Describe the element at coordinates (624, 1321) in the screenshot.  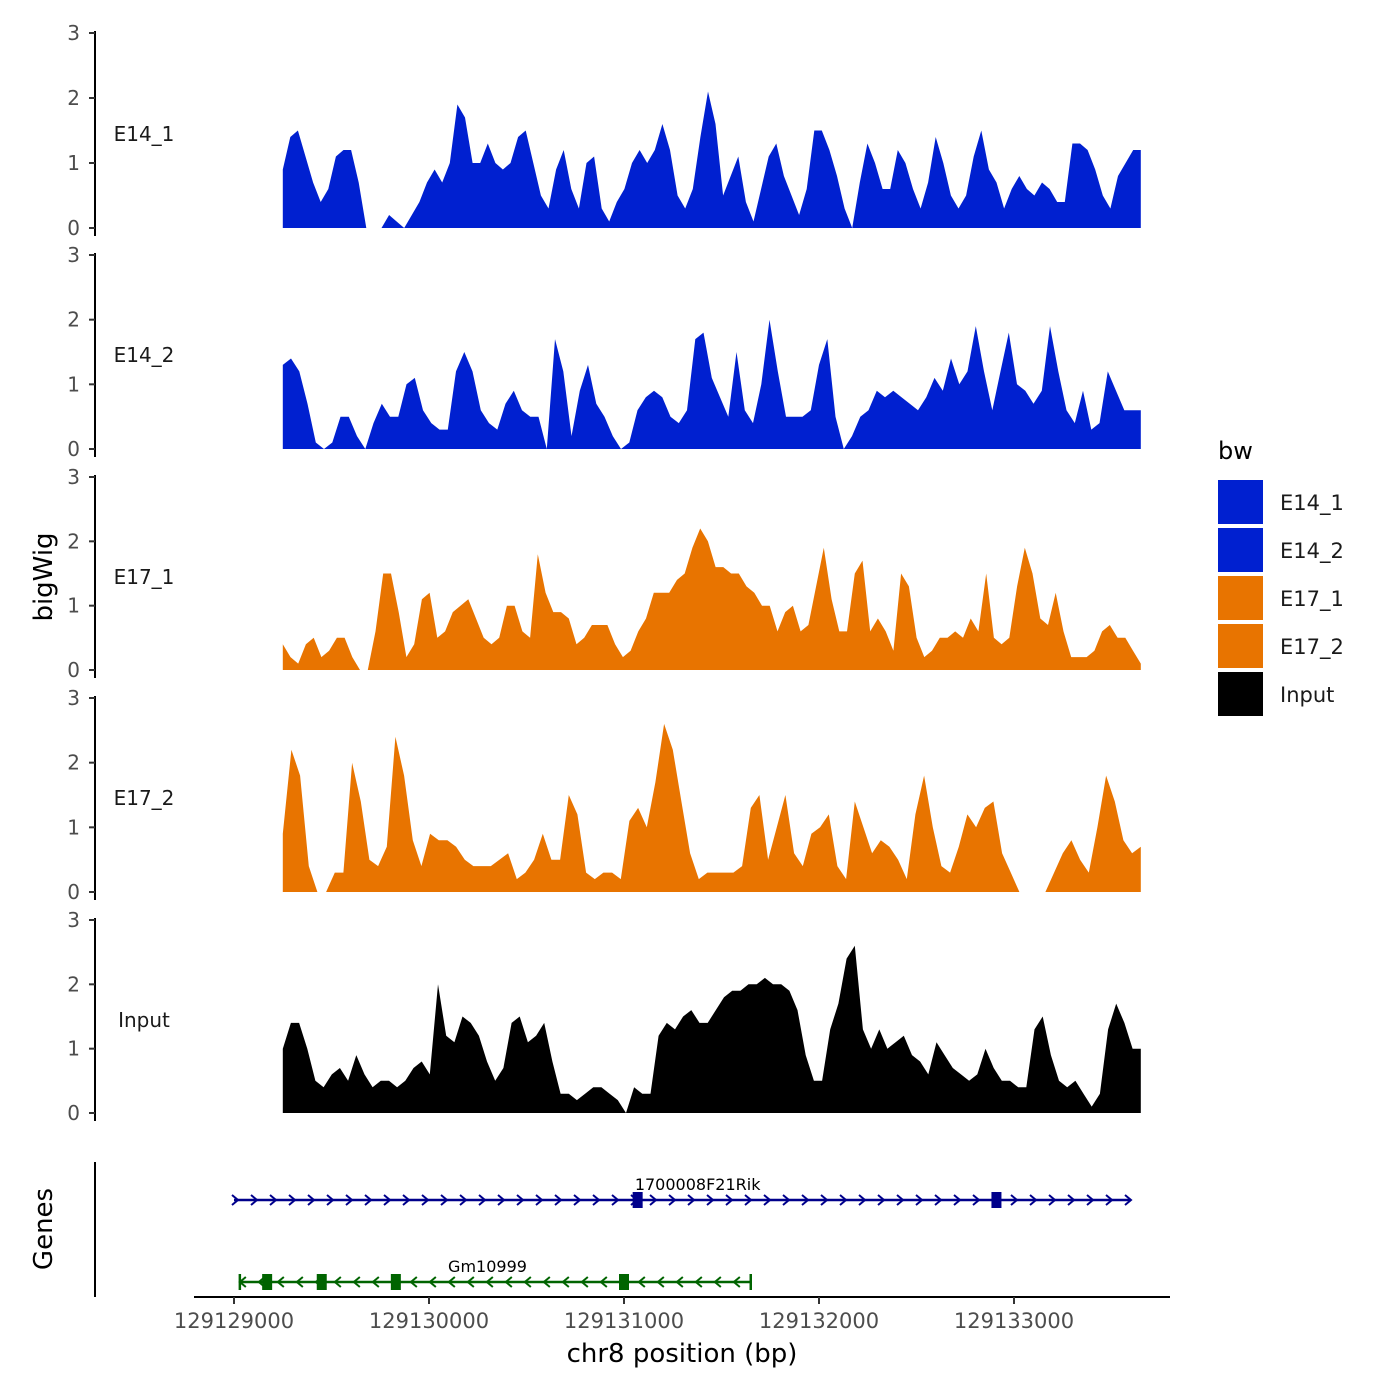
I see `x-tick-label: 129131000` at that location.